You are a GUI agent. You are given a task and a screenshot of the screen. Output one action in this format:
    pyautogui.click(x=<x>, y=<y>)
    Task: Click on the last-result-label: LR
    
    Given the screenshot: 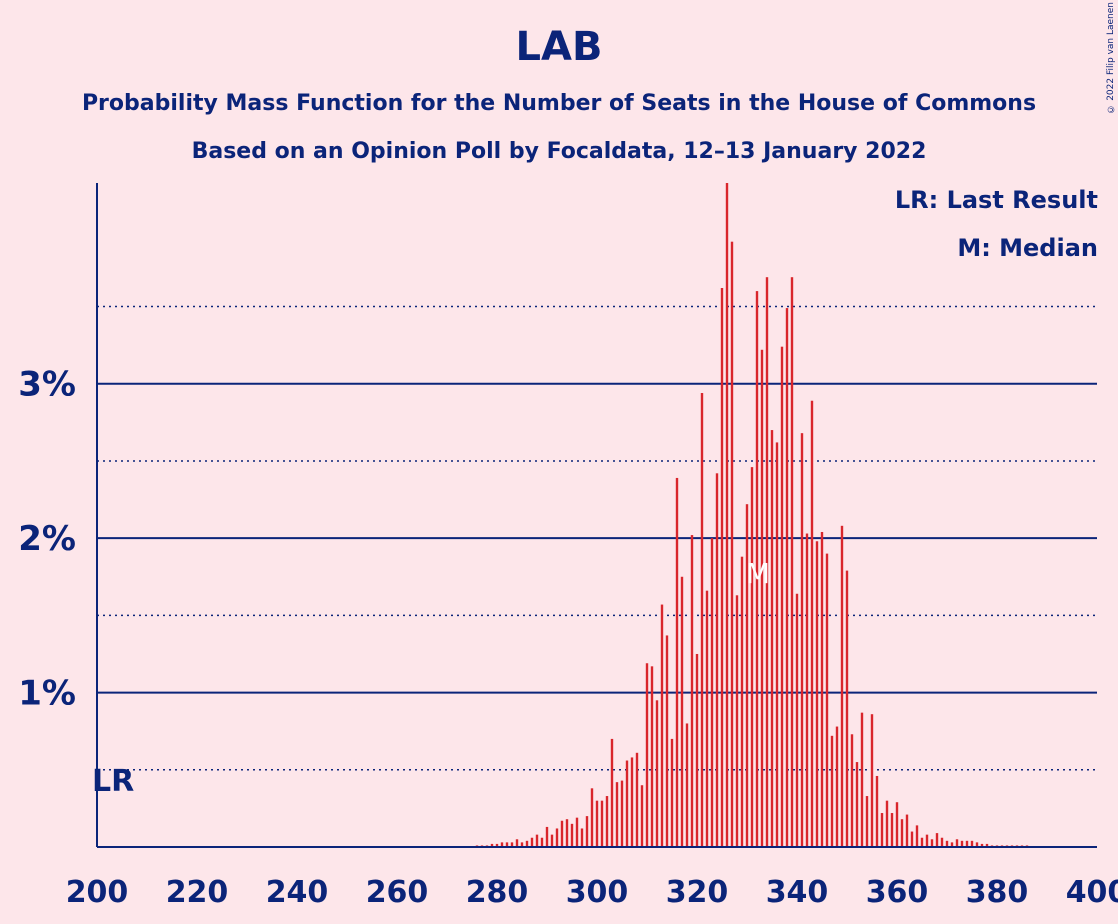 What is the action you would take?
    pyautogui.click(x=113, y=781)
    